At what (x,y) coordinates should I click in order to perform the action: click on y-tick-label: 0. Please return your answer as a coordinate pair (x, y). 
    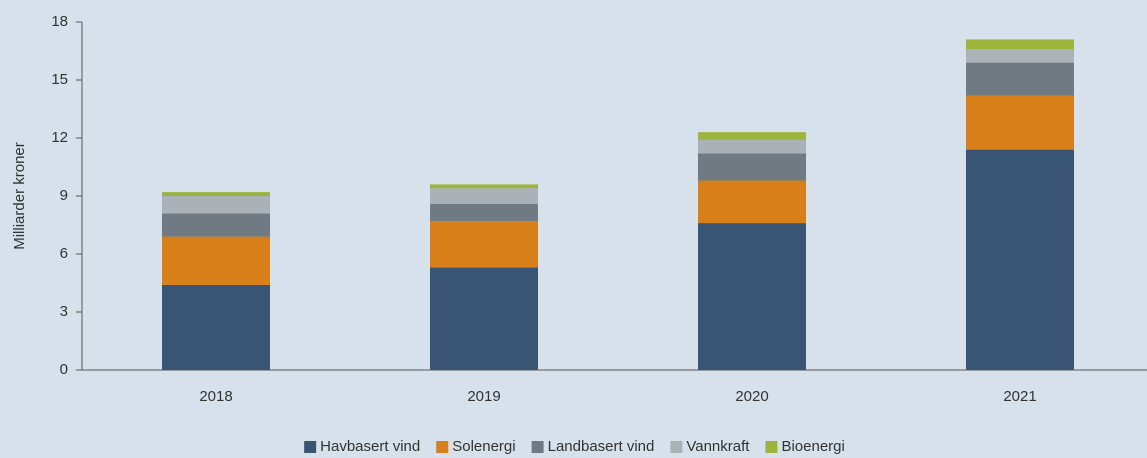
    Looking at the image, I should click on (64, 369).